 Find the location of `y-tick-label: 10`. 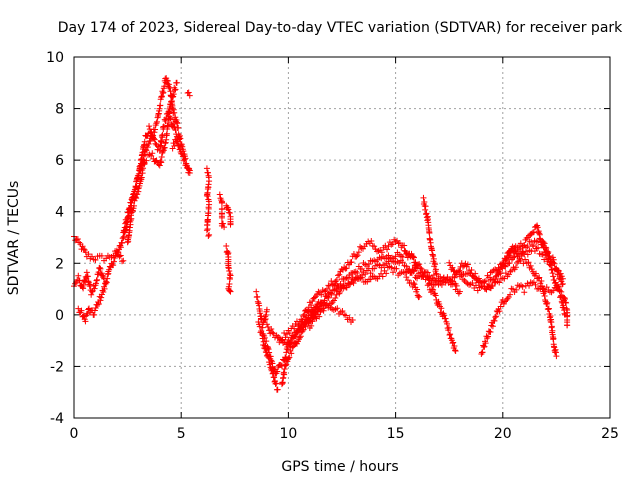

y-tick-label: 10 is located at coordinates (55, 58).